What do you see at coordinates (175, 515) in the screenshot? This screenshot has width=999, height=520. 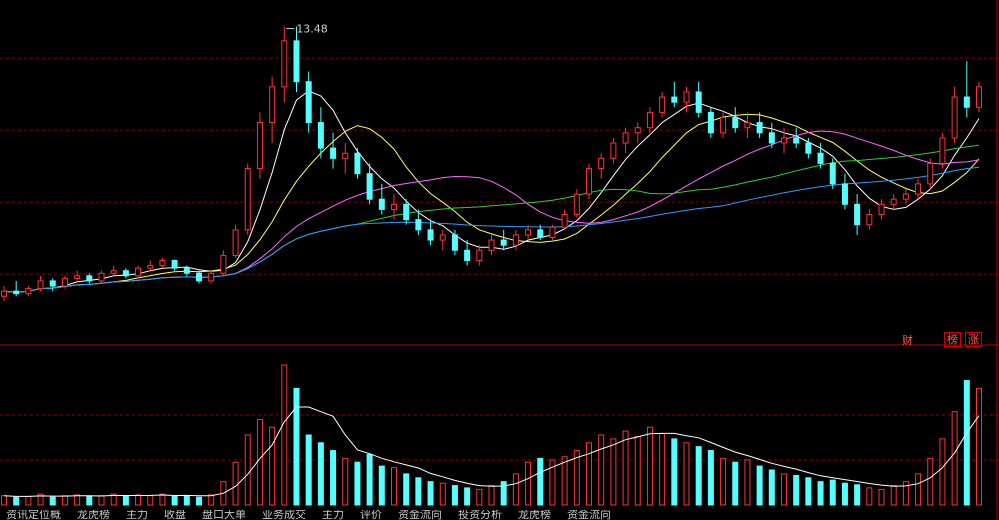 I see `tab-item: 收盘` at bounding box center [175, 515].